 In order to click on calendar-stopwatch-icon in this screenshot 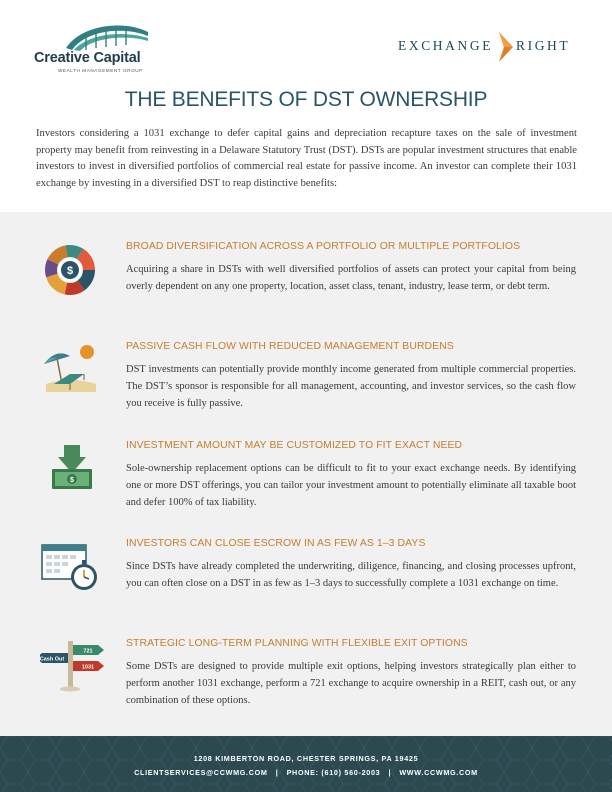, I will do `click(71, 569)`.